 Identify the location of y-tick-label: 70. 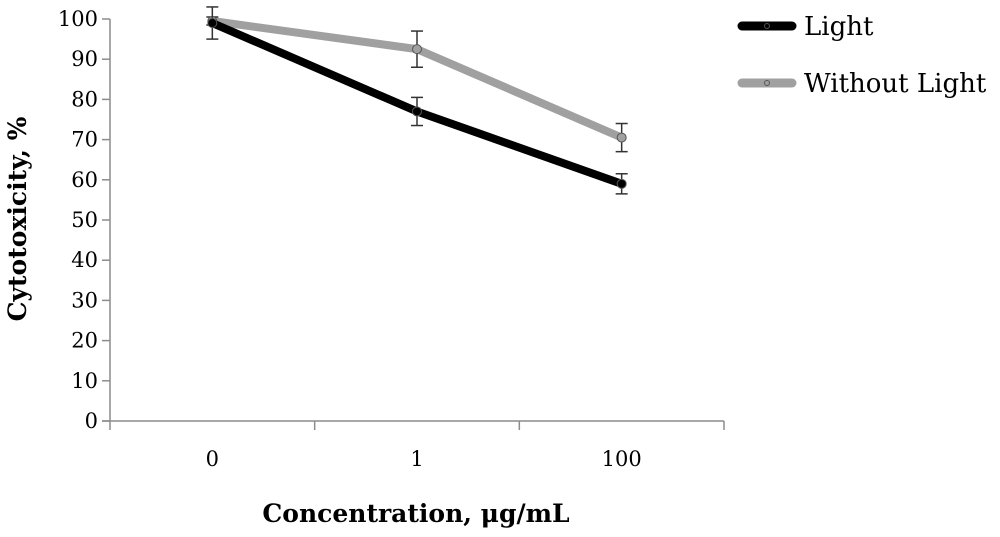
(84, 140).